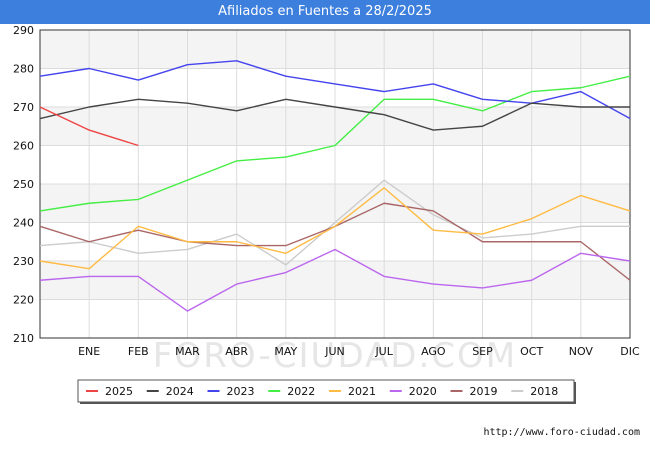  What do you see at coordinates (581, 351) in the screenshot?
I see `x-tick-label: NOV` at bounding box center [581, 351].